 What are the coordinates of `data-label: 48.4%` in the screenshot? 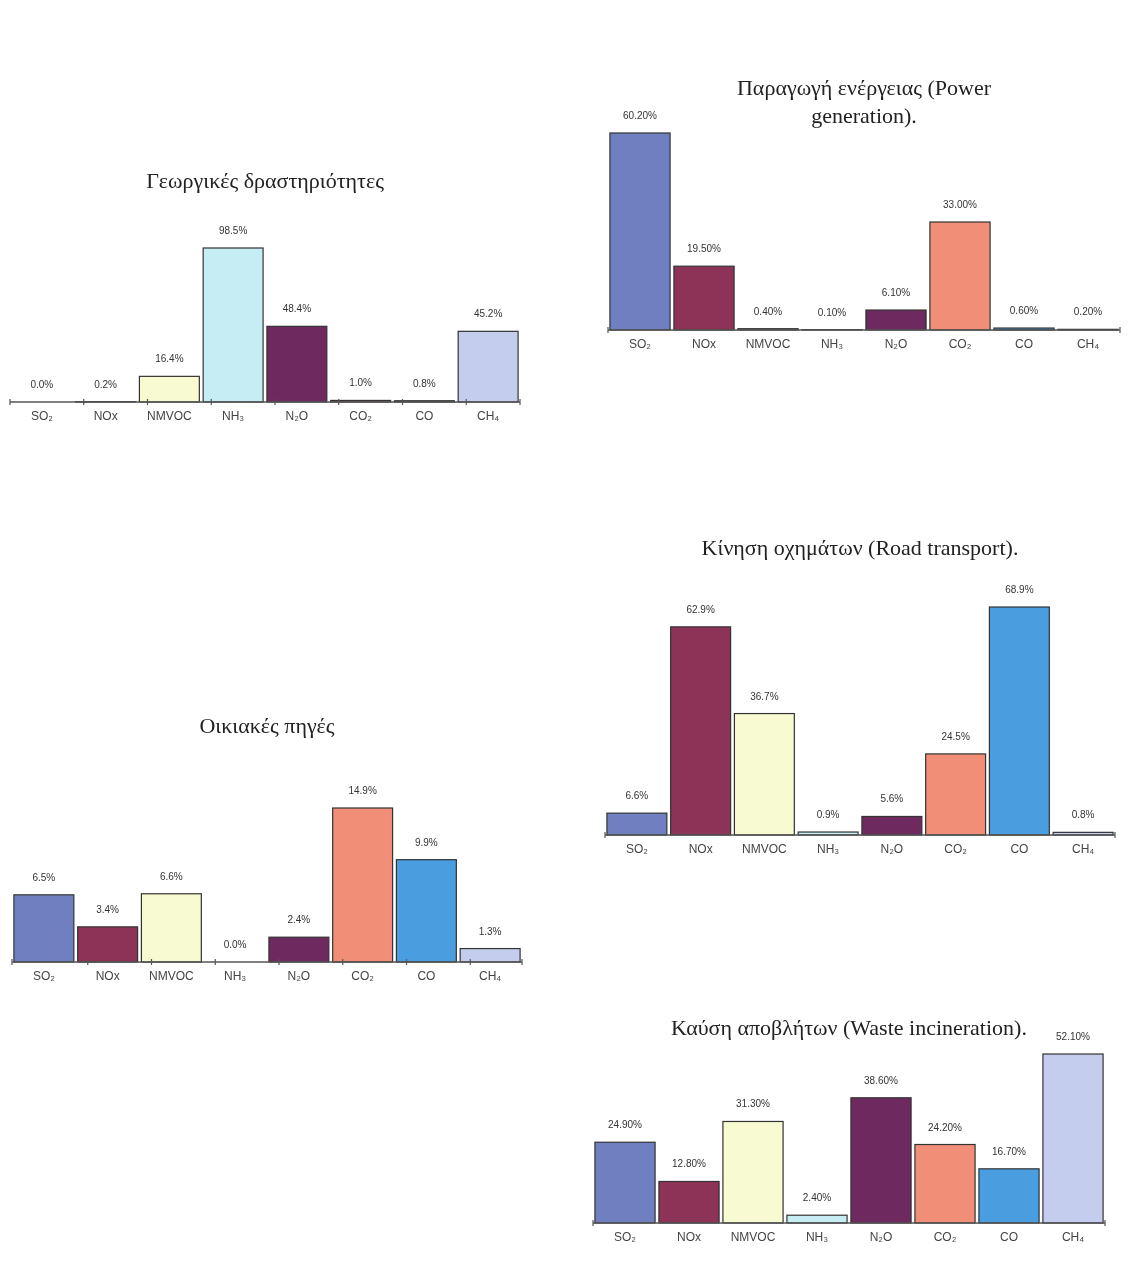 It's located at (297, 309).